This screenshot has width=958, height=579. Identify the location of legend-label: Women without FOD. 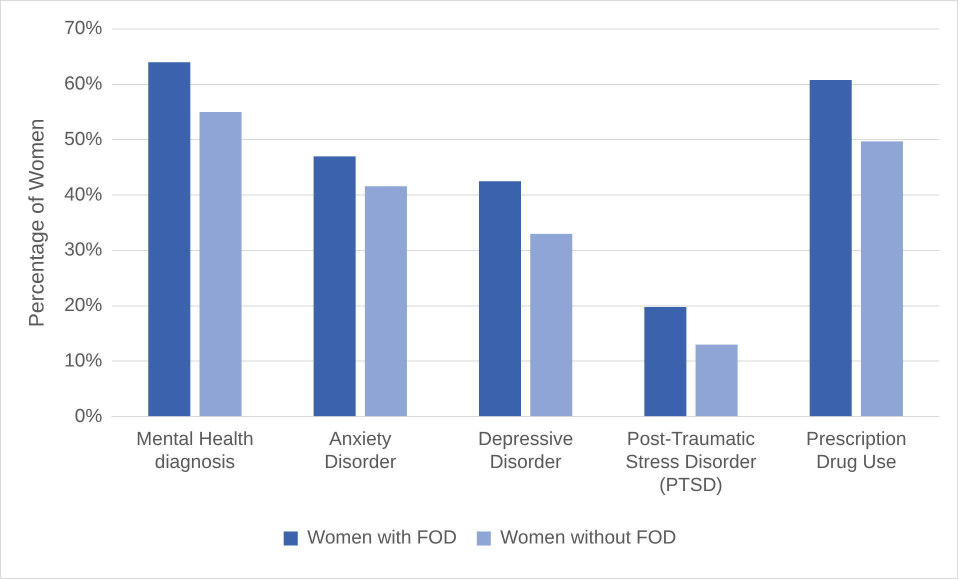
(588, 538).